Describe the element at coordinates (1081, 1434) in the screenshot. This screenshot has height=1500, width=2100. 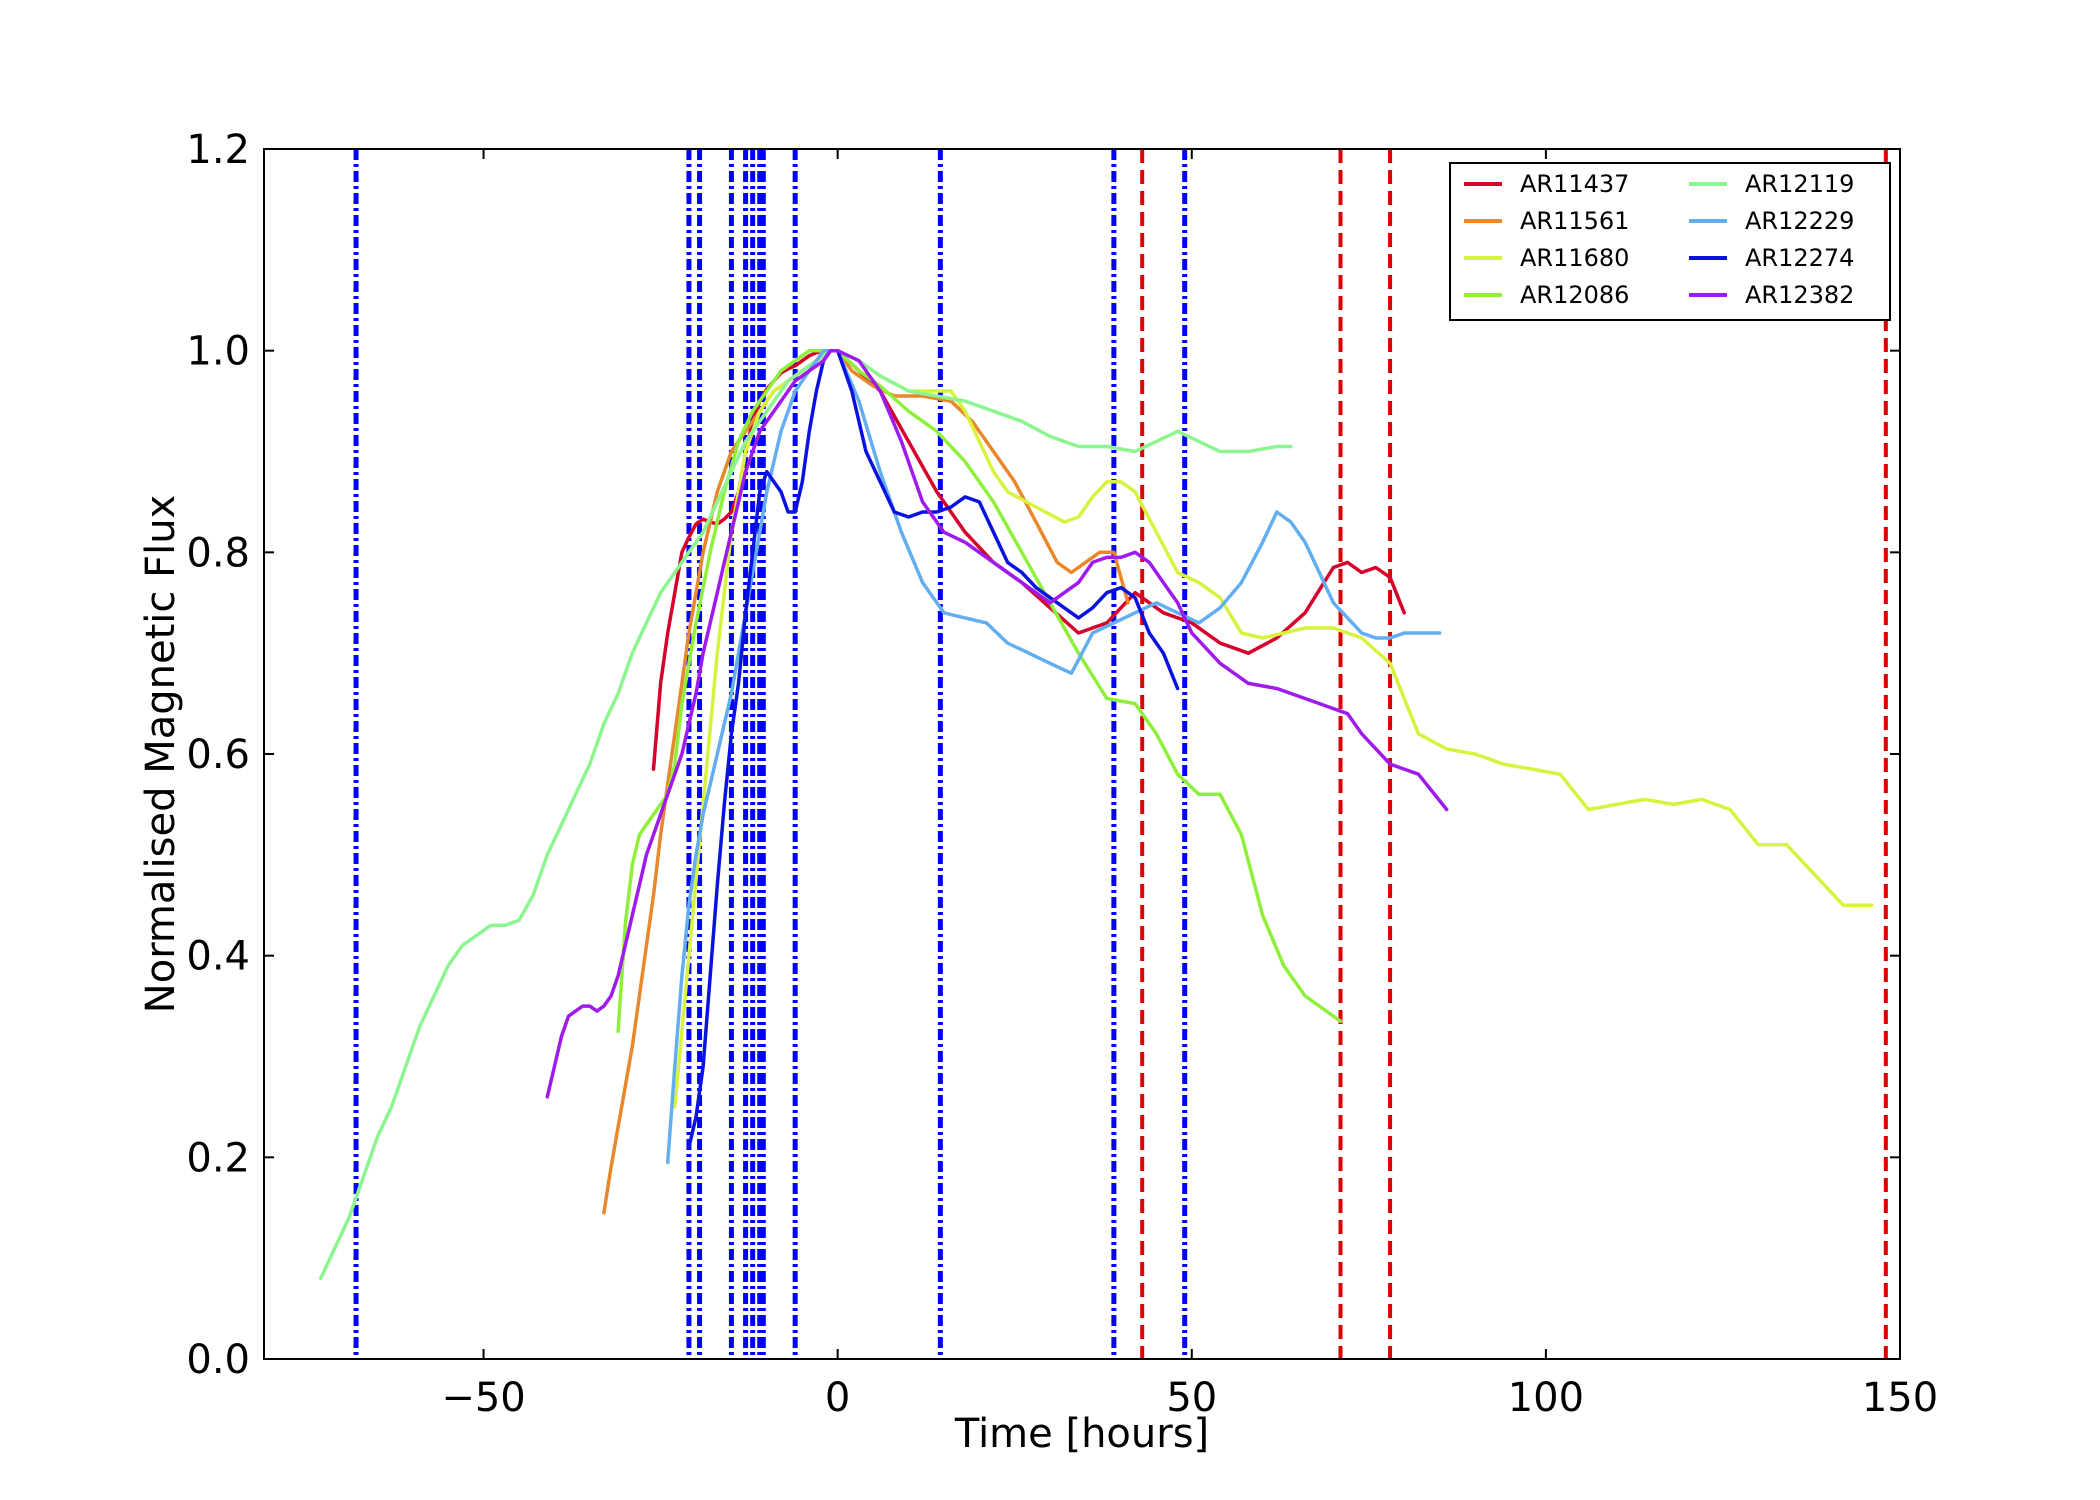
I see `x-axis-label: Time [hours]` at that location.